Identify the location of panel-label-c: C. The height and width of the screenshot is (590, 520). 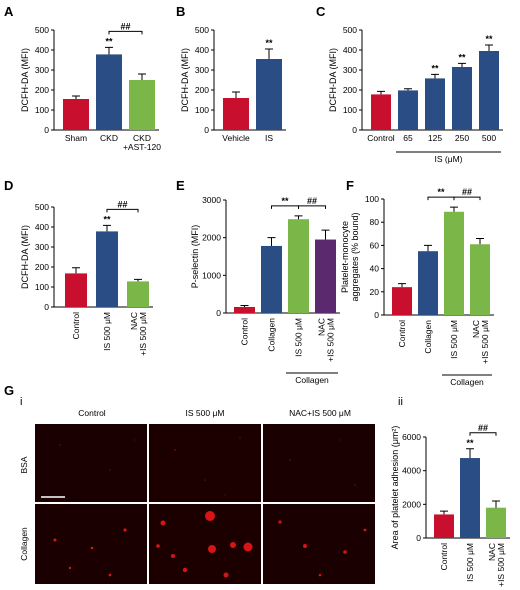
(321, 11).